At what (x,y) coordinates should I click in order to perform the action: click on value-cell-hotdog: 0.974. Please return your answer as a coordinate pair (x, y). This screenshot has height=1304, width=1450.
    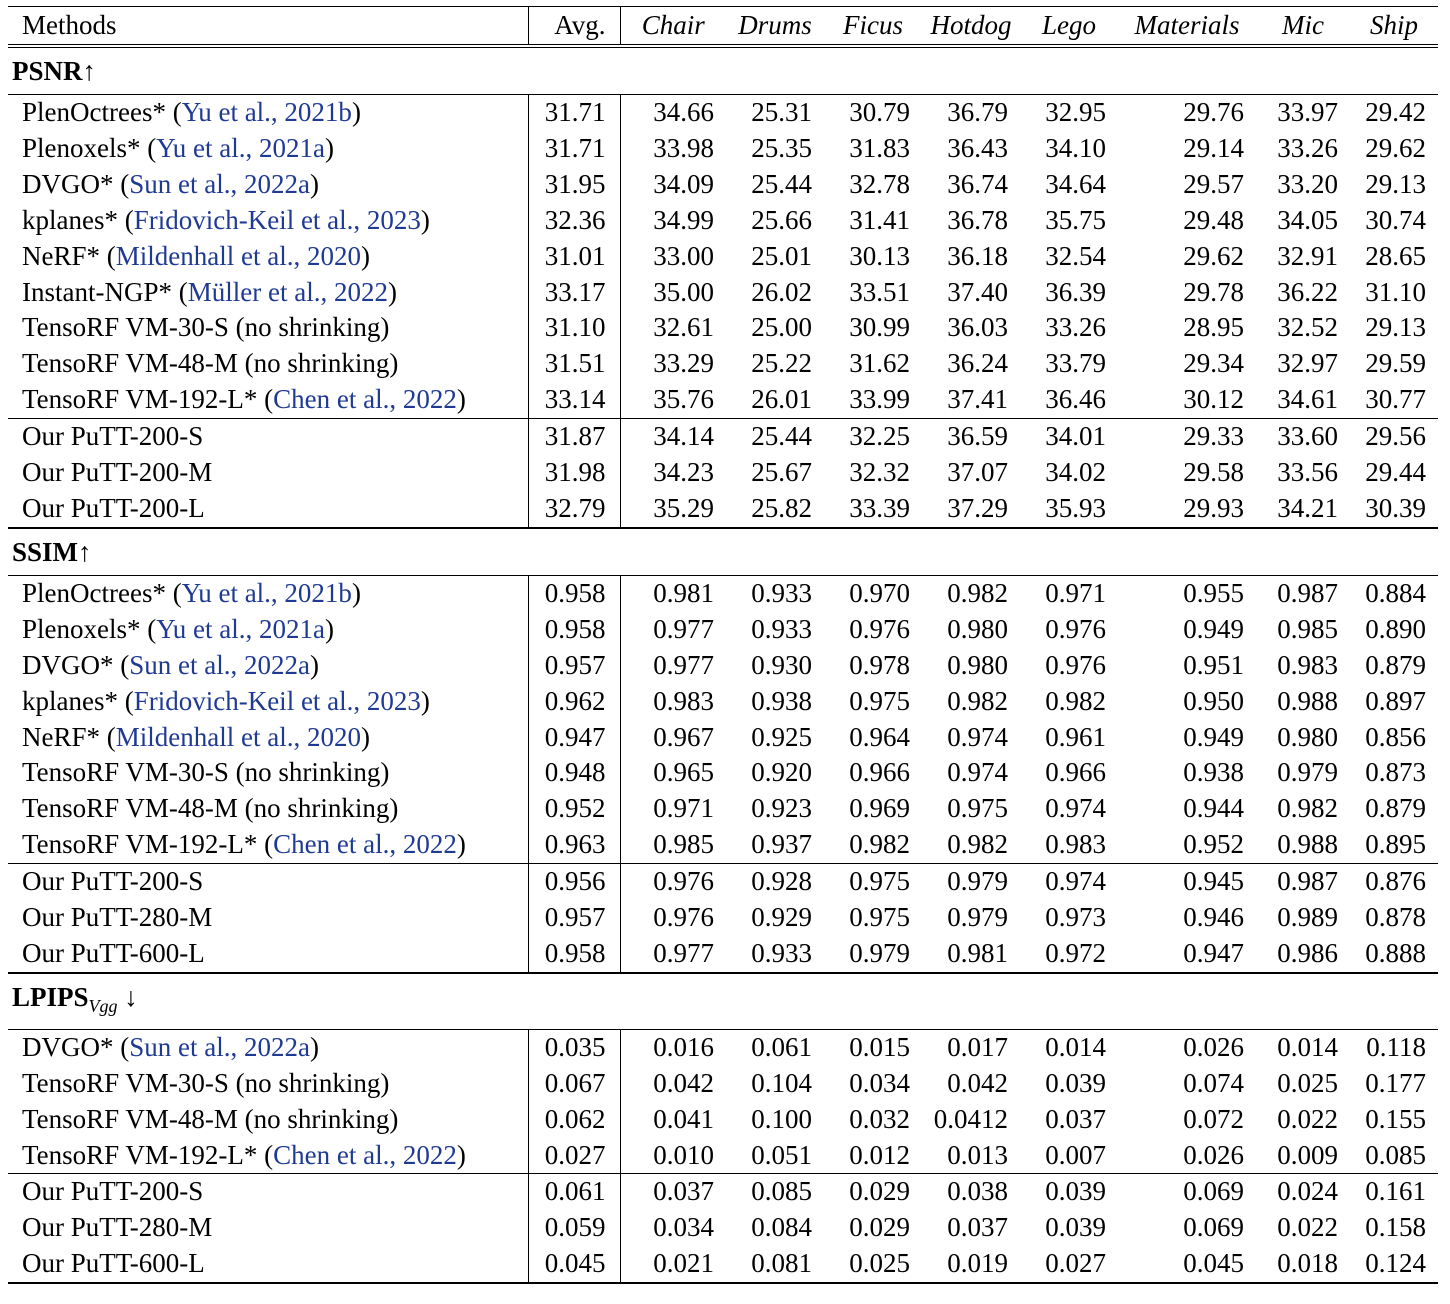
    Looking at the image, I should click on (977, 736).